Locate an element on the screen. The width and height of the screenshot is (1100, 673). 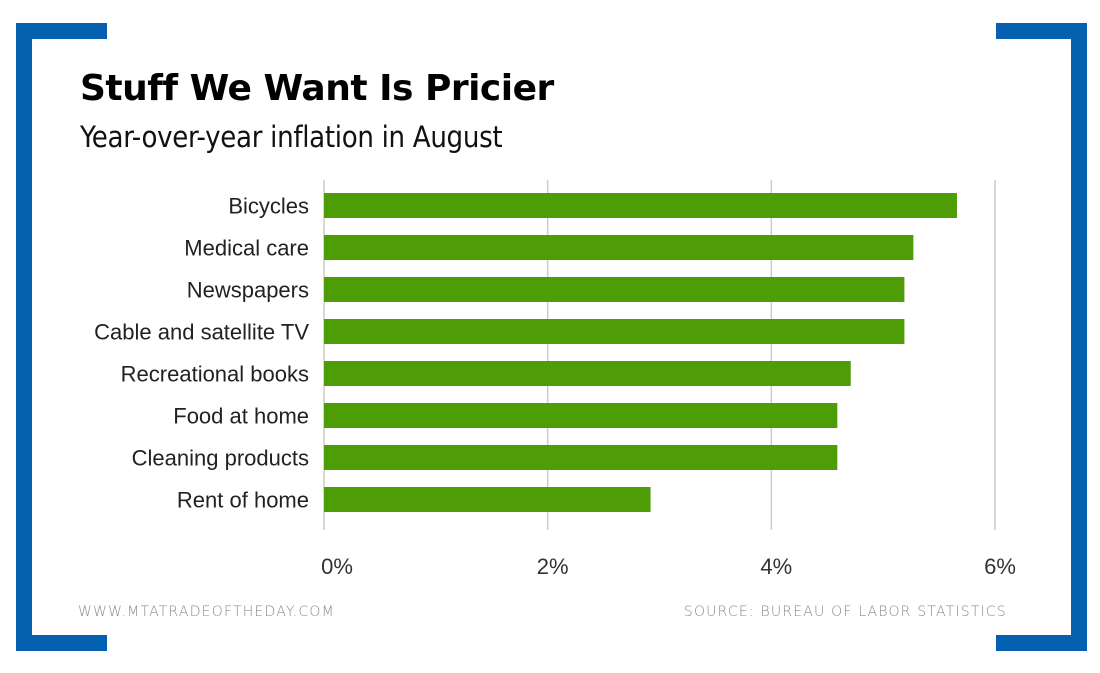
x-tick-labels: 0% 2% 4% 6% is located at coordinates (668, 566).